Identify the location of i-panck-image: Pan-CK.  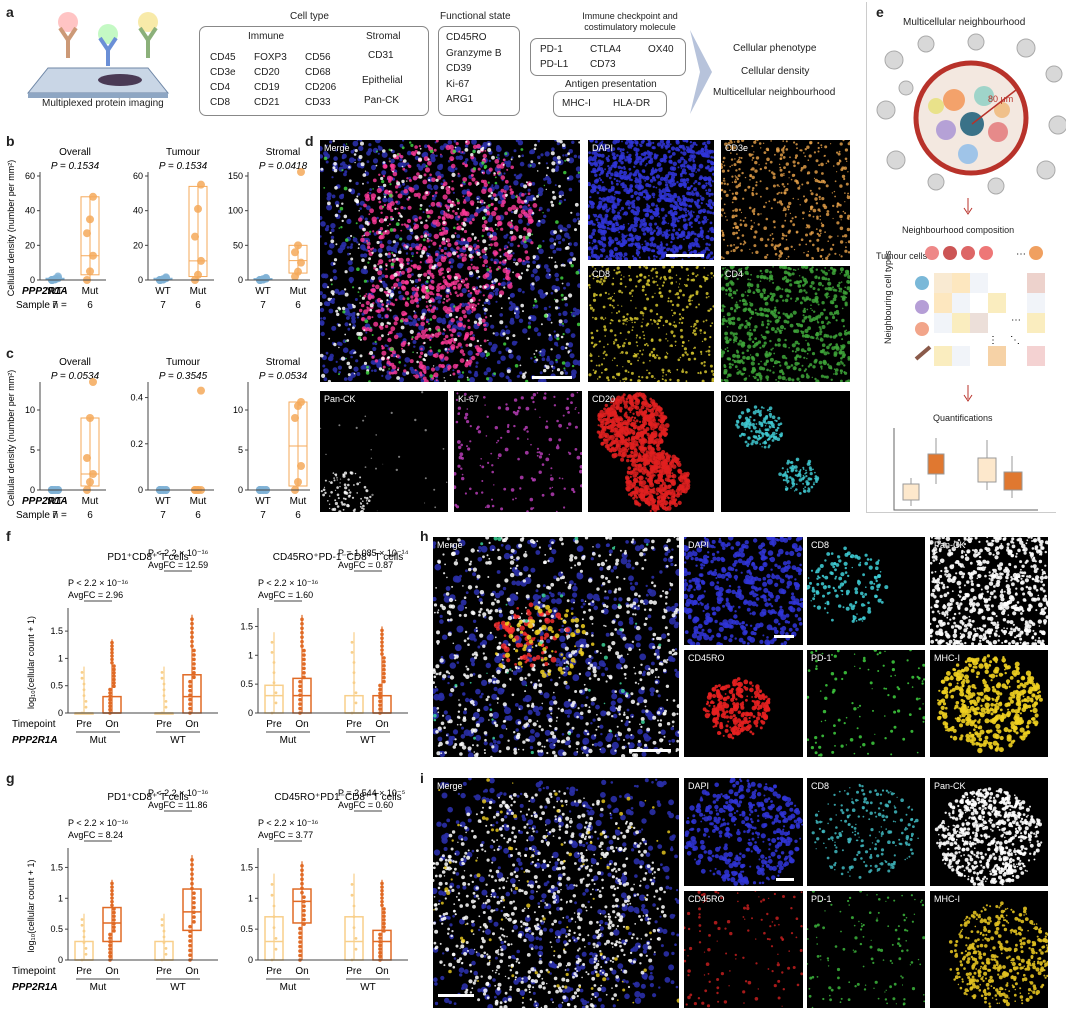
(989, 832).